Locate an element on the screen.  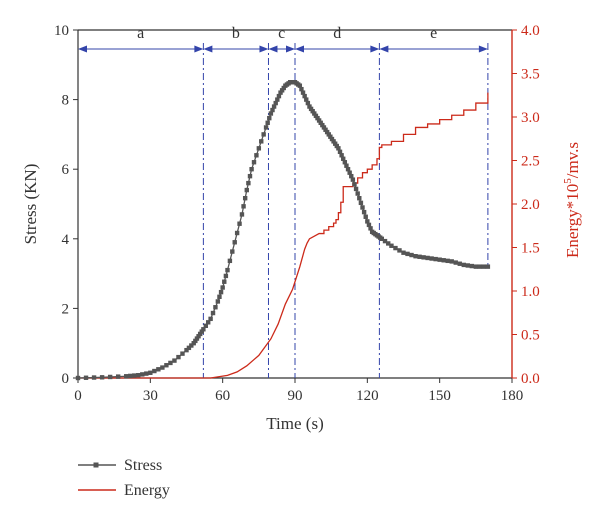
y-axis-left-title: Stress (KN) is located at coordinates (30, 204).